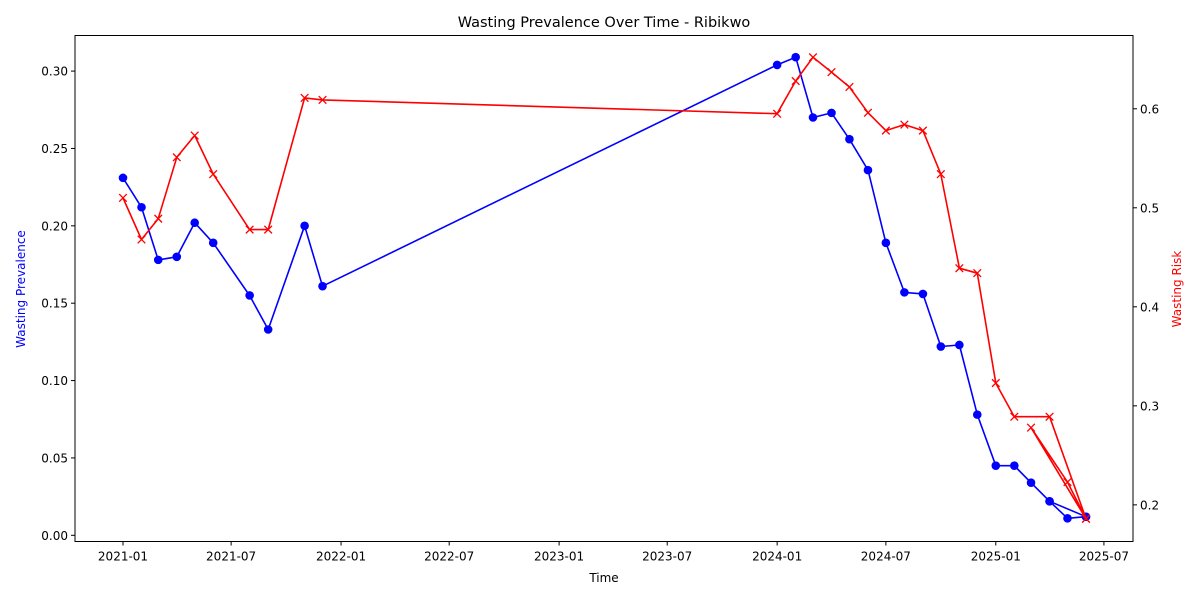  What do you see at coordinates (231, 557) in the screenshot?
I see `x-tick-label: 2021-07` at bounding box center [231, 557].